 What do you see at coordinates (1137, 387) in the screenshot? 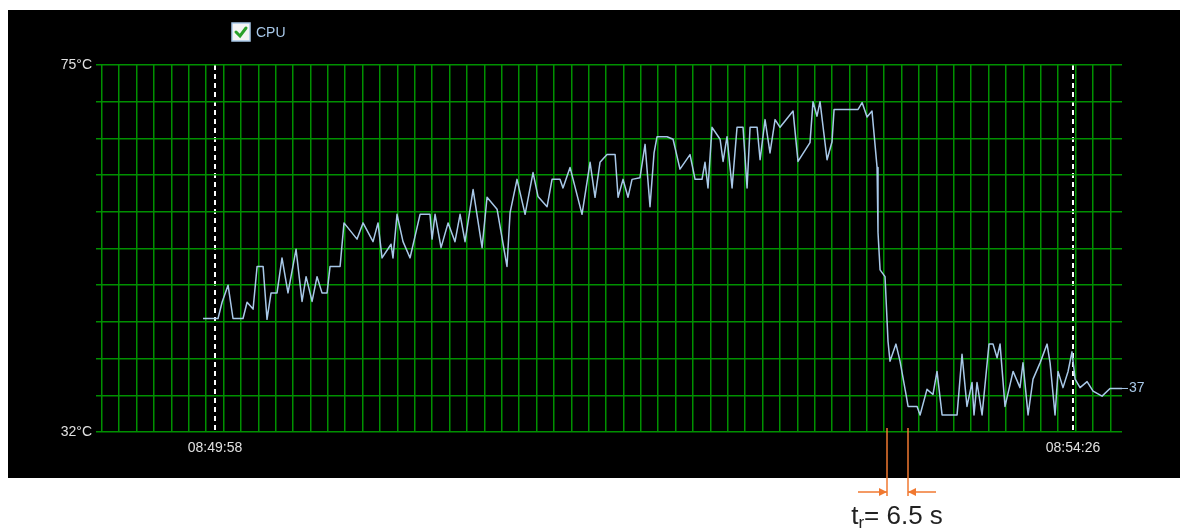
I see `annotation: 37` at bounding box center [1137, 387].